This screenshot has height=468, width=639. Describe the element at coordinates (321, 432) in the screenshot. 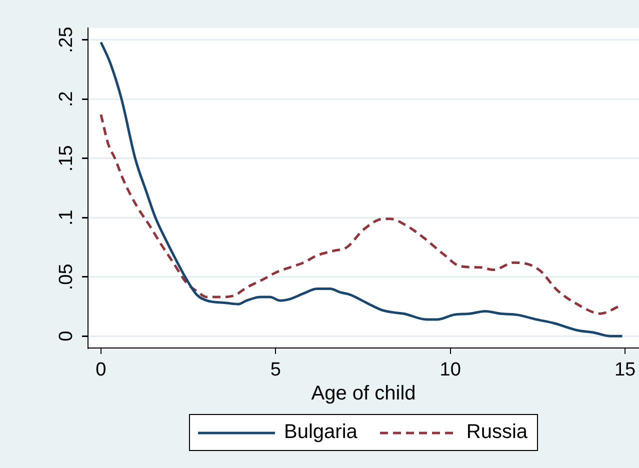

I see `legend-label: Bulgaria` at that location.